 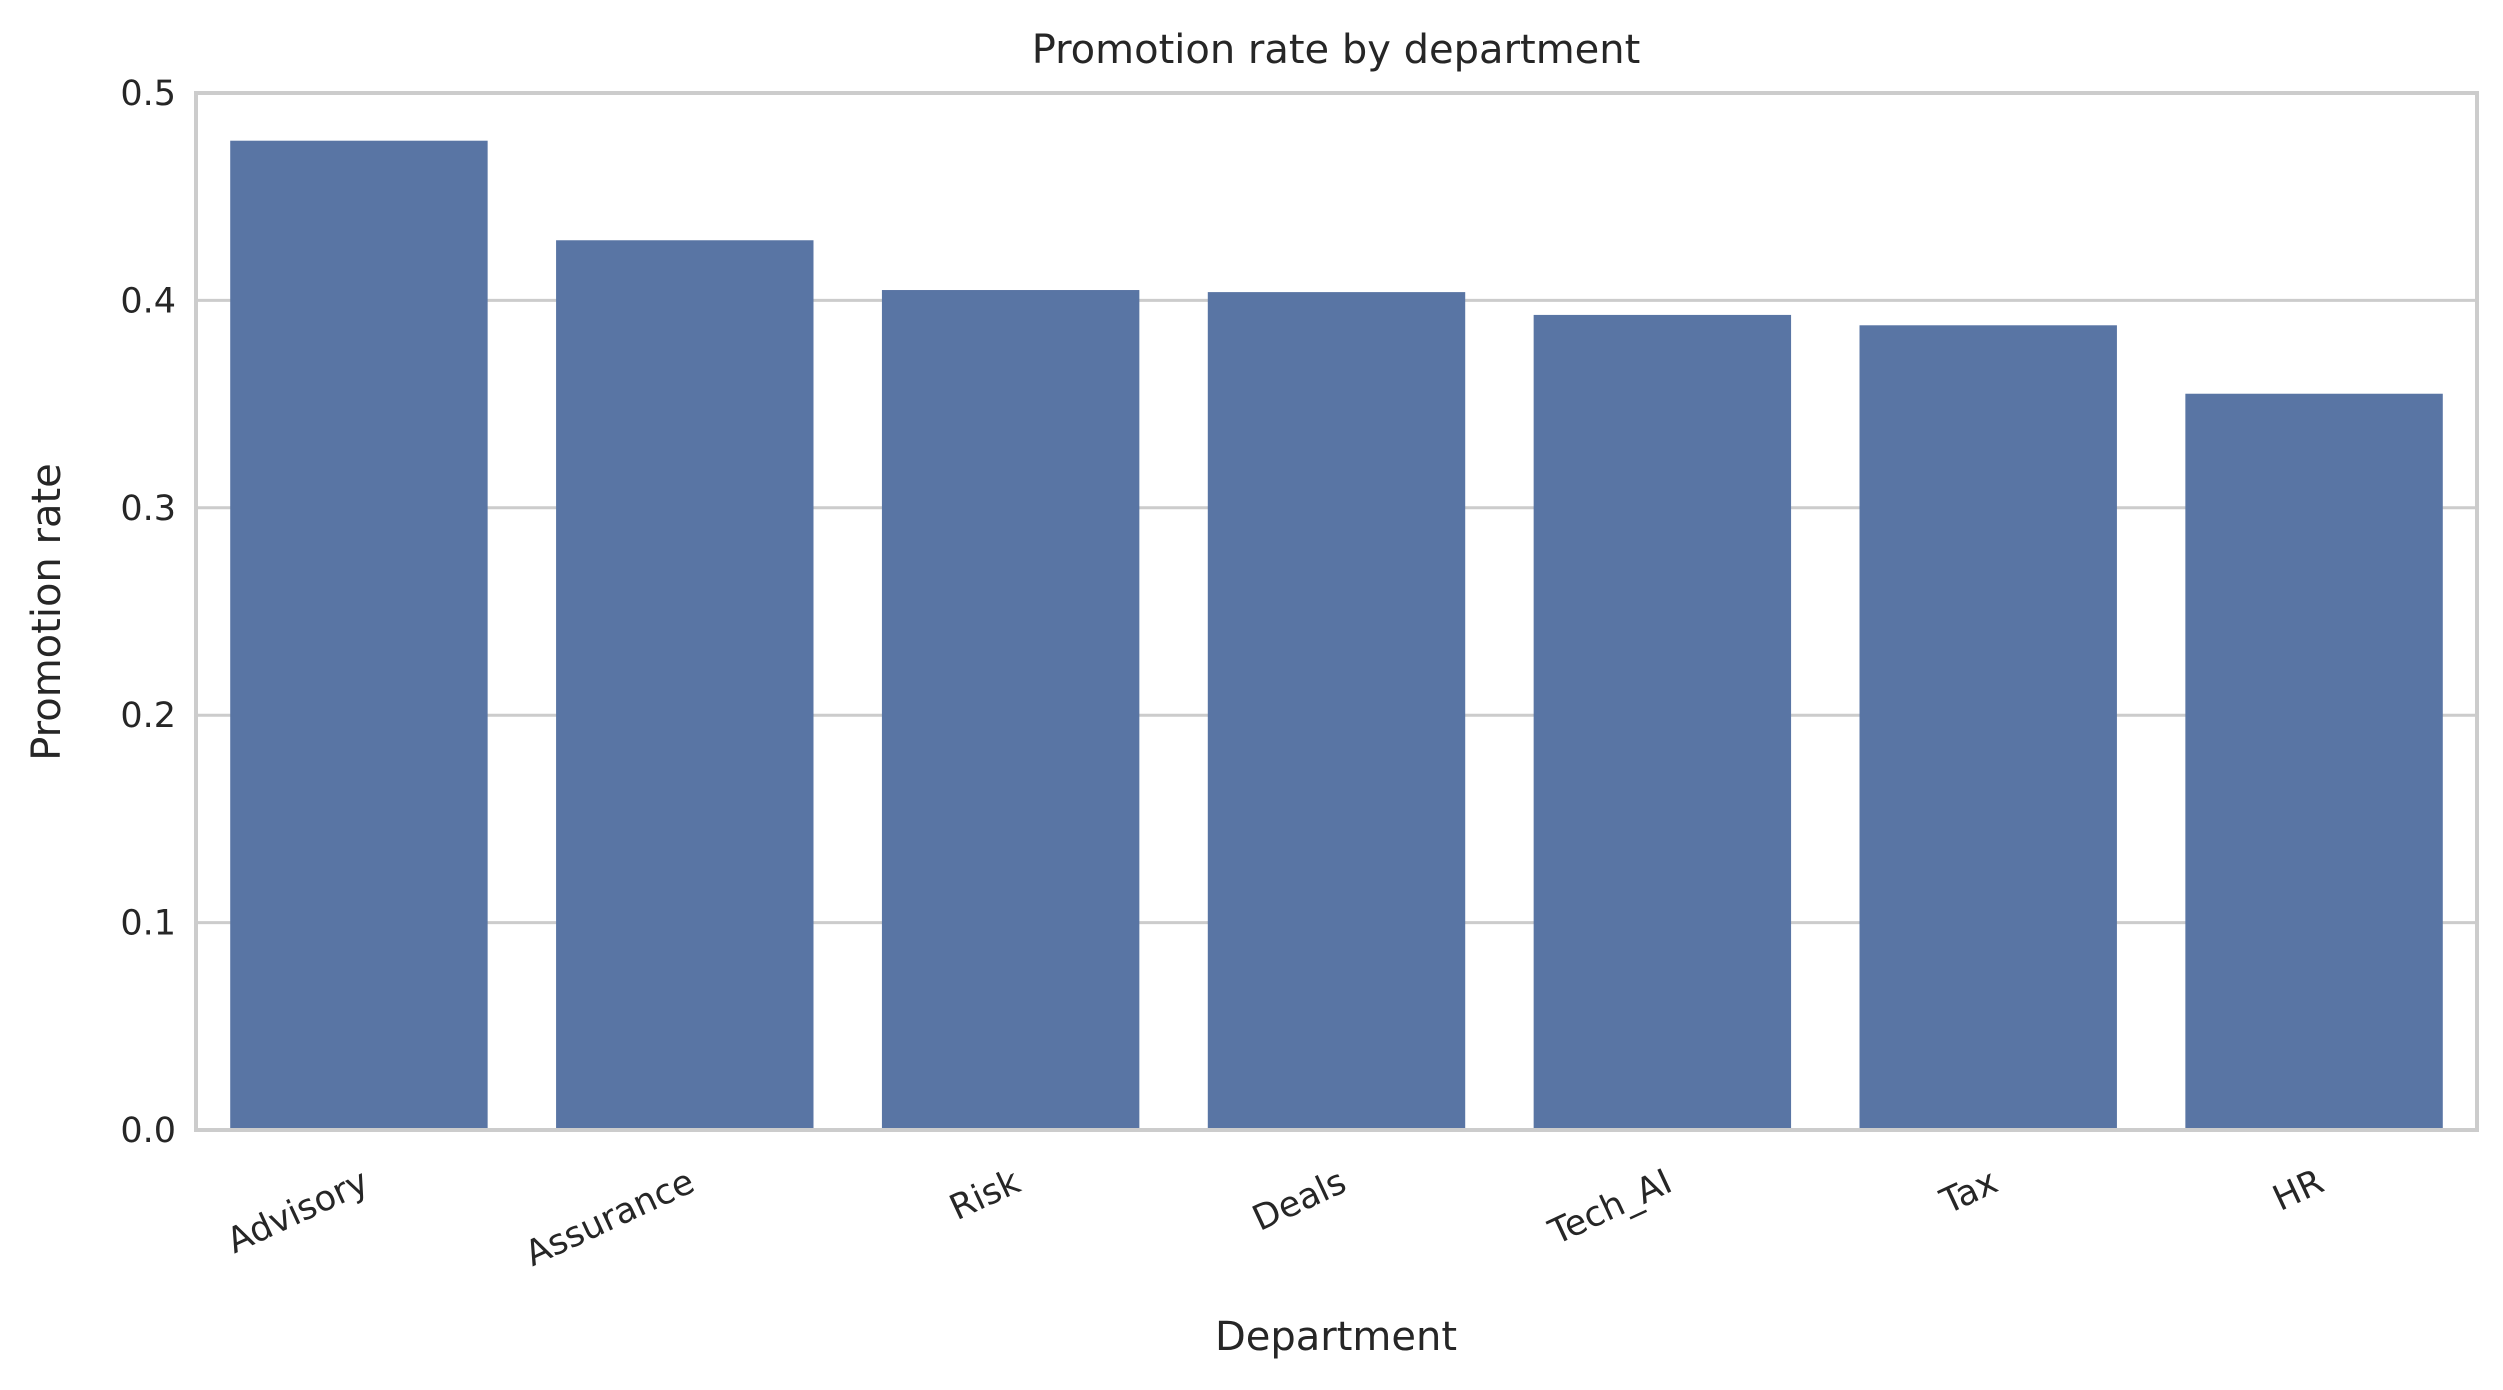 I want to click on y-tick-label: 0.2, so click(x=148, y=716).